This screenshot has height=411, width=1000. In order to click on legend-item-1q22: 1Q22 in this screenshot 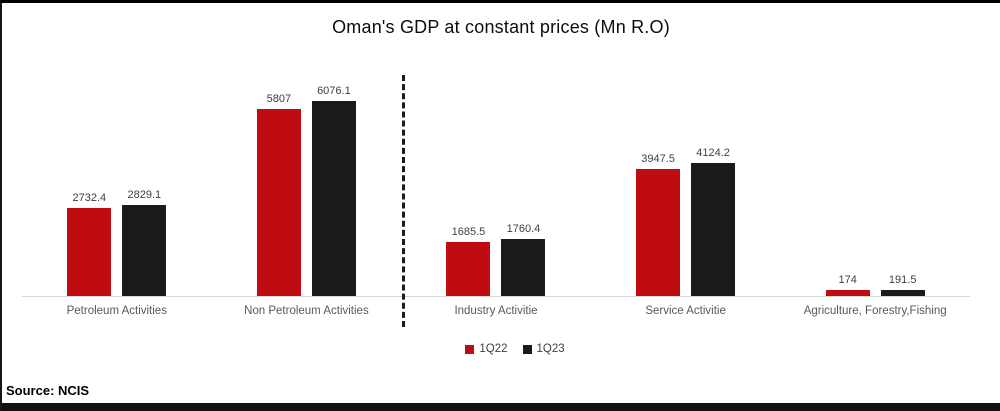, I will do `click(486, 349)`.